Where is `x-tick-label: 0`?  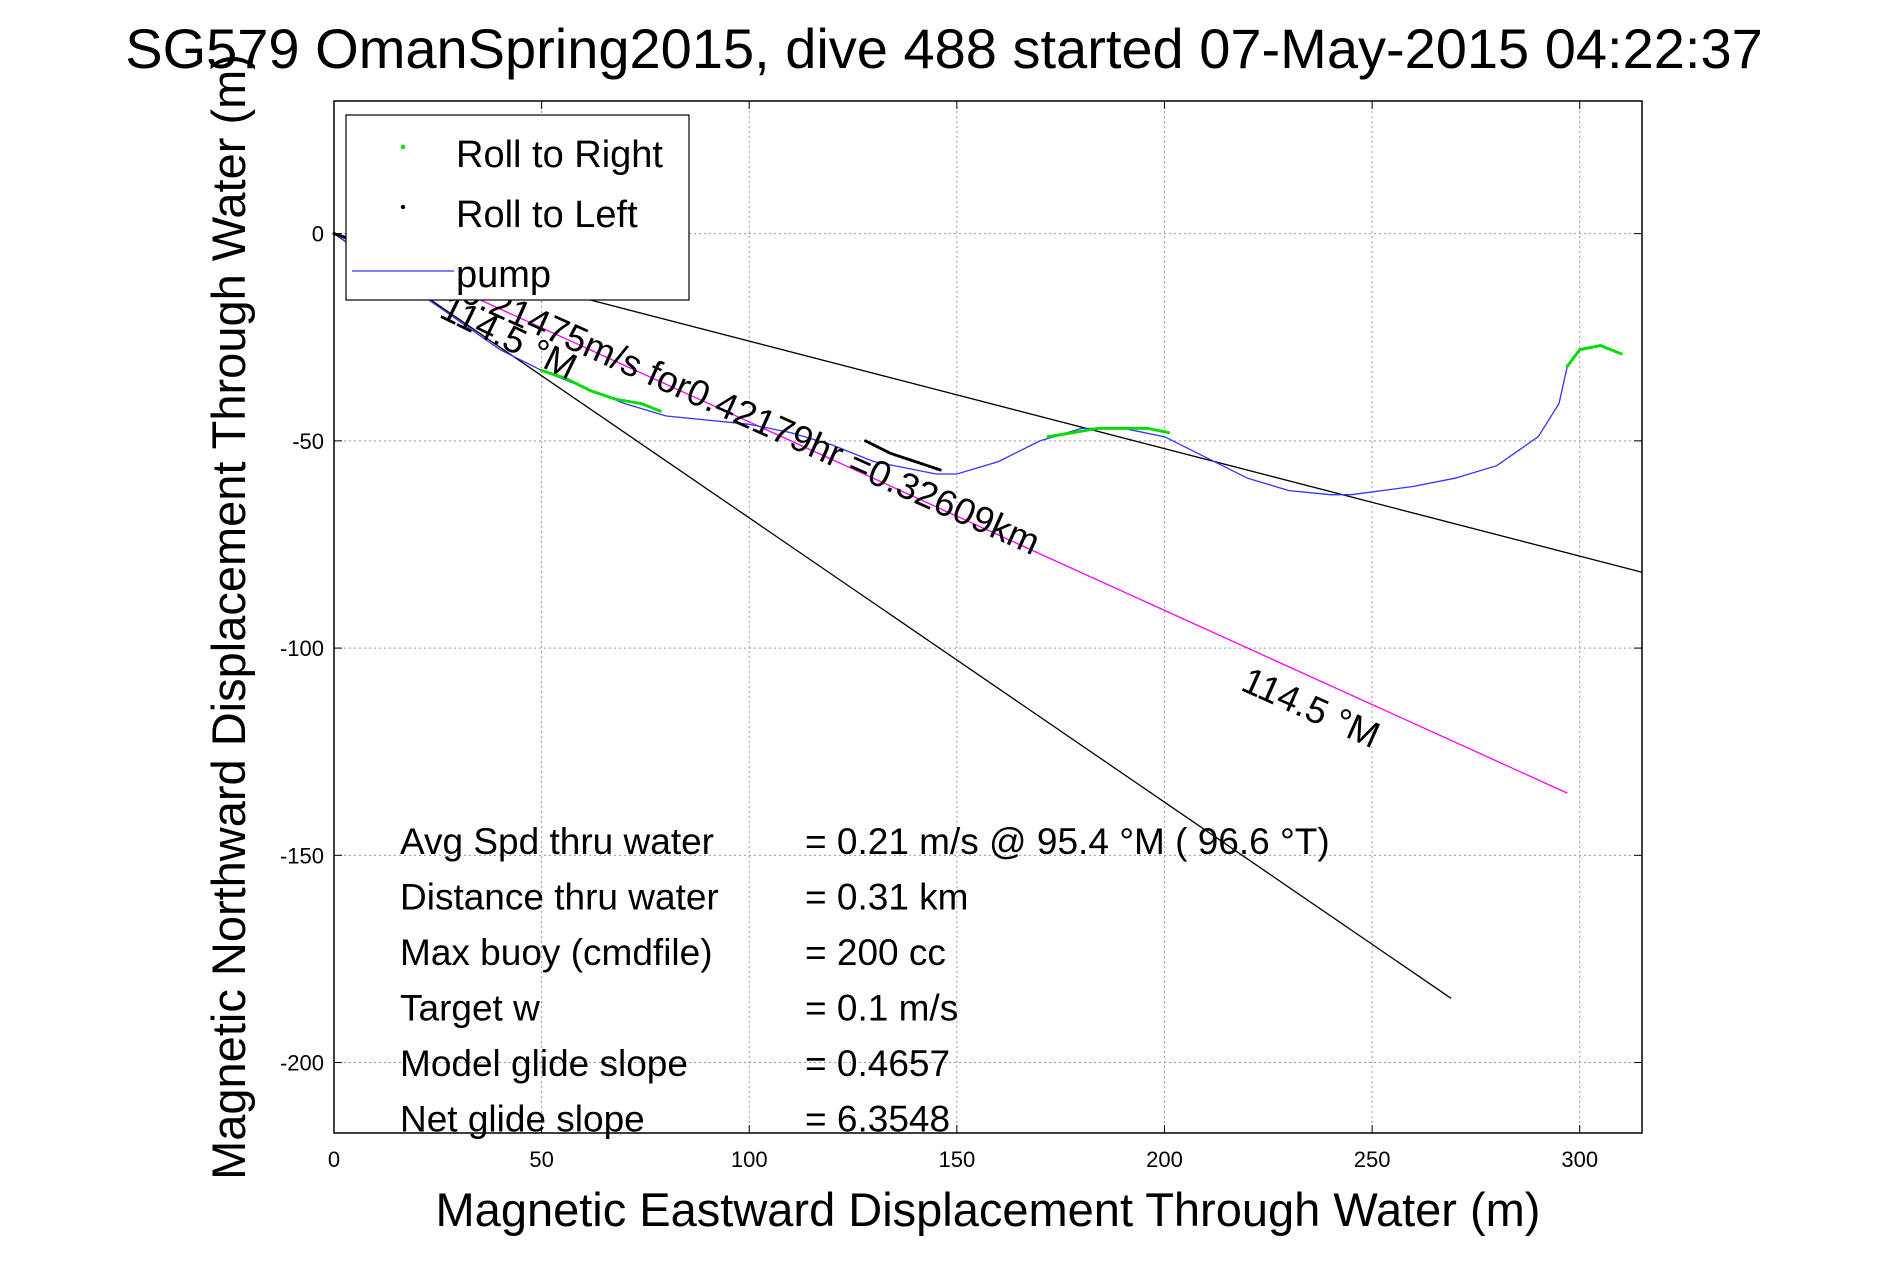 x-tick-label: 0 is located at coordinates (334, 1159).